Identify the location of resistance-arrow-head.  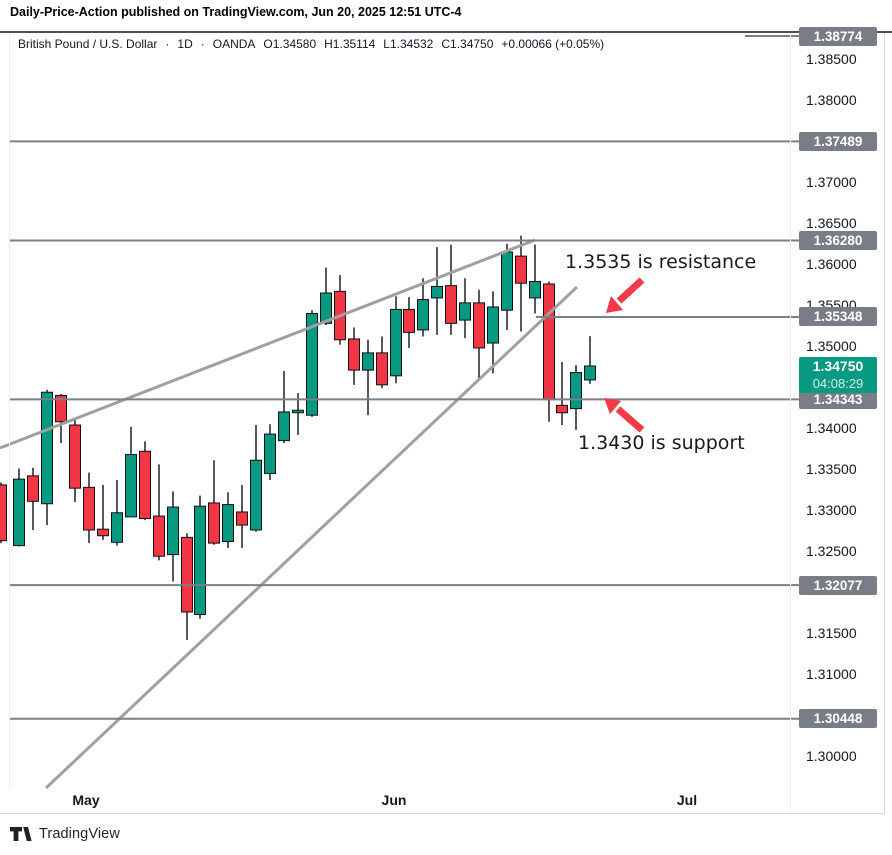
(614, 304).